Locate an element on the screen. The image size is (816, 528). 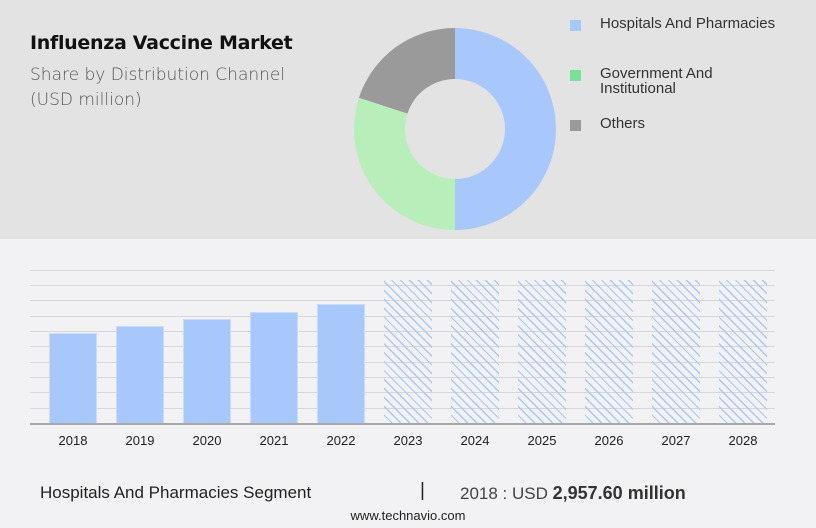
bar-2019 is located at coordinates (140, 374).